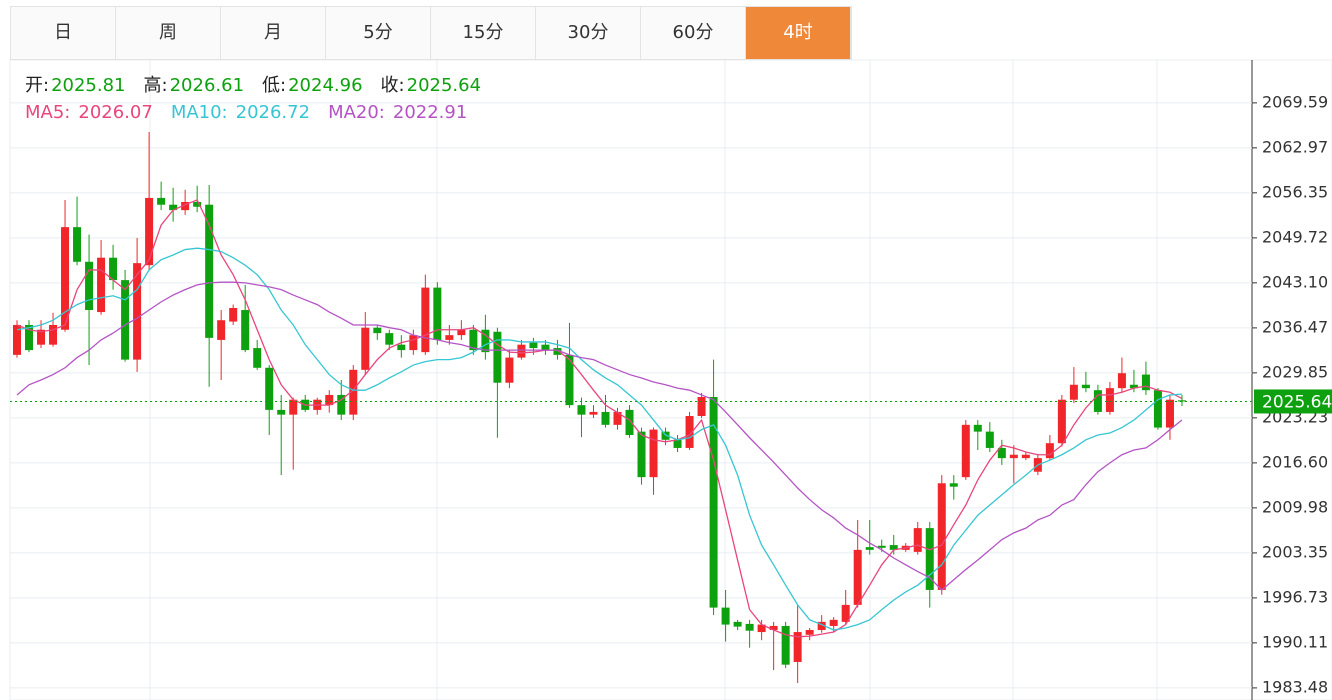 This screenshot has height=700, width=1332. I want to click on ohlc-value: 2026.61, so click(207, 85).